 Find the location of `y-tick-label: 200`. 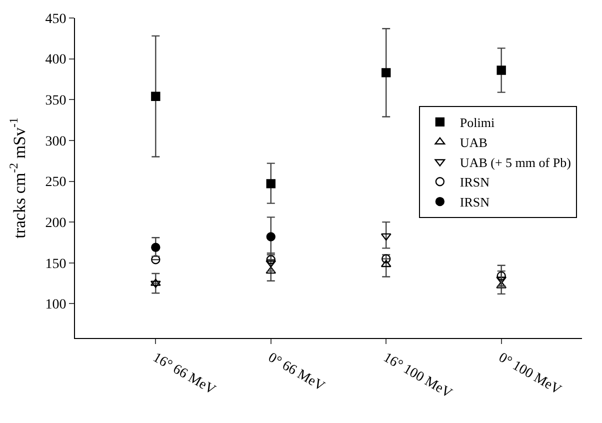

y-tick-label: 200 is located at coordinates (55, 223).